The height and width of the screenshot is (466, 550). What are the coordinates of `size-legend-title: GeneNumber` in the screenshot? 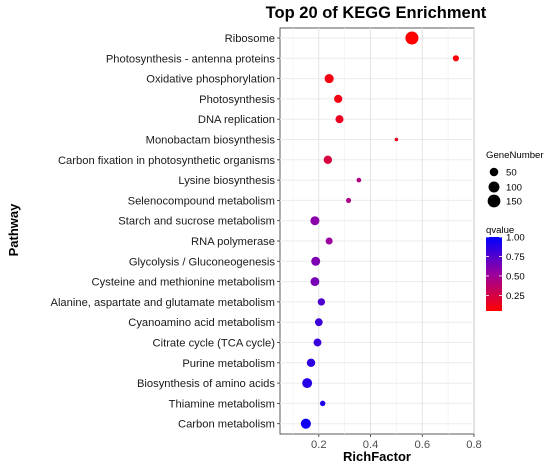 It's located at (515, 155).